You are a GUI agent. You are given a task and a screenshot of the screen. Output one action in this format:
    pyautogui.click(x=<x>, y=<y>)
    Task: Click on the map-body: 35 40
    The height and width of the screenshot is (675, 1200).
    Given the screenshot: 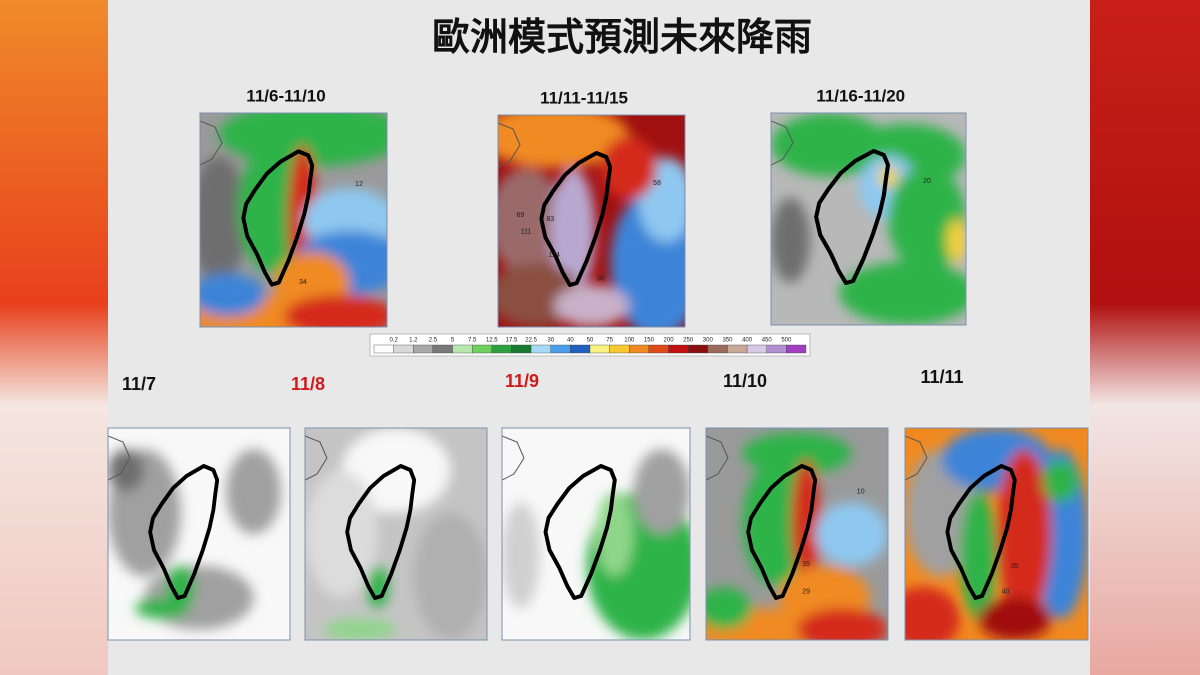 What is the action you would take?
    pyautogui.click(x=996, y=534)
    